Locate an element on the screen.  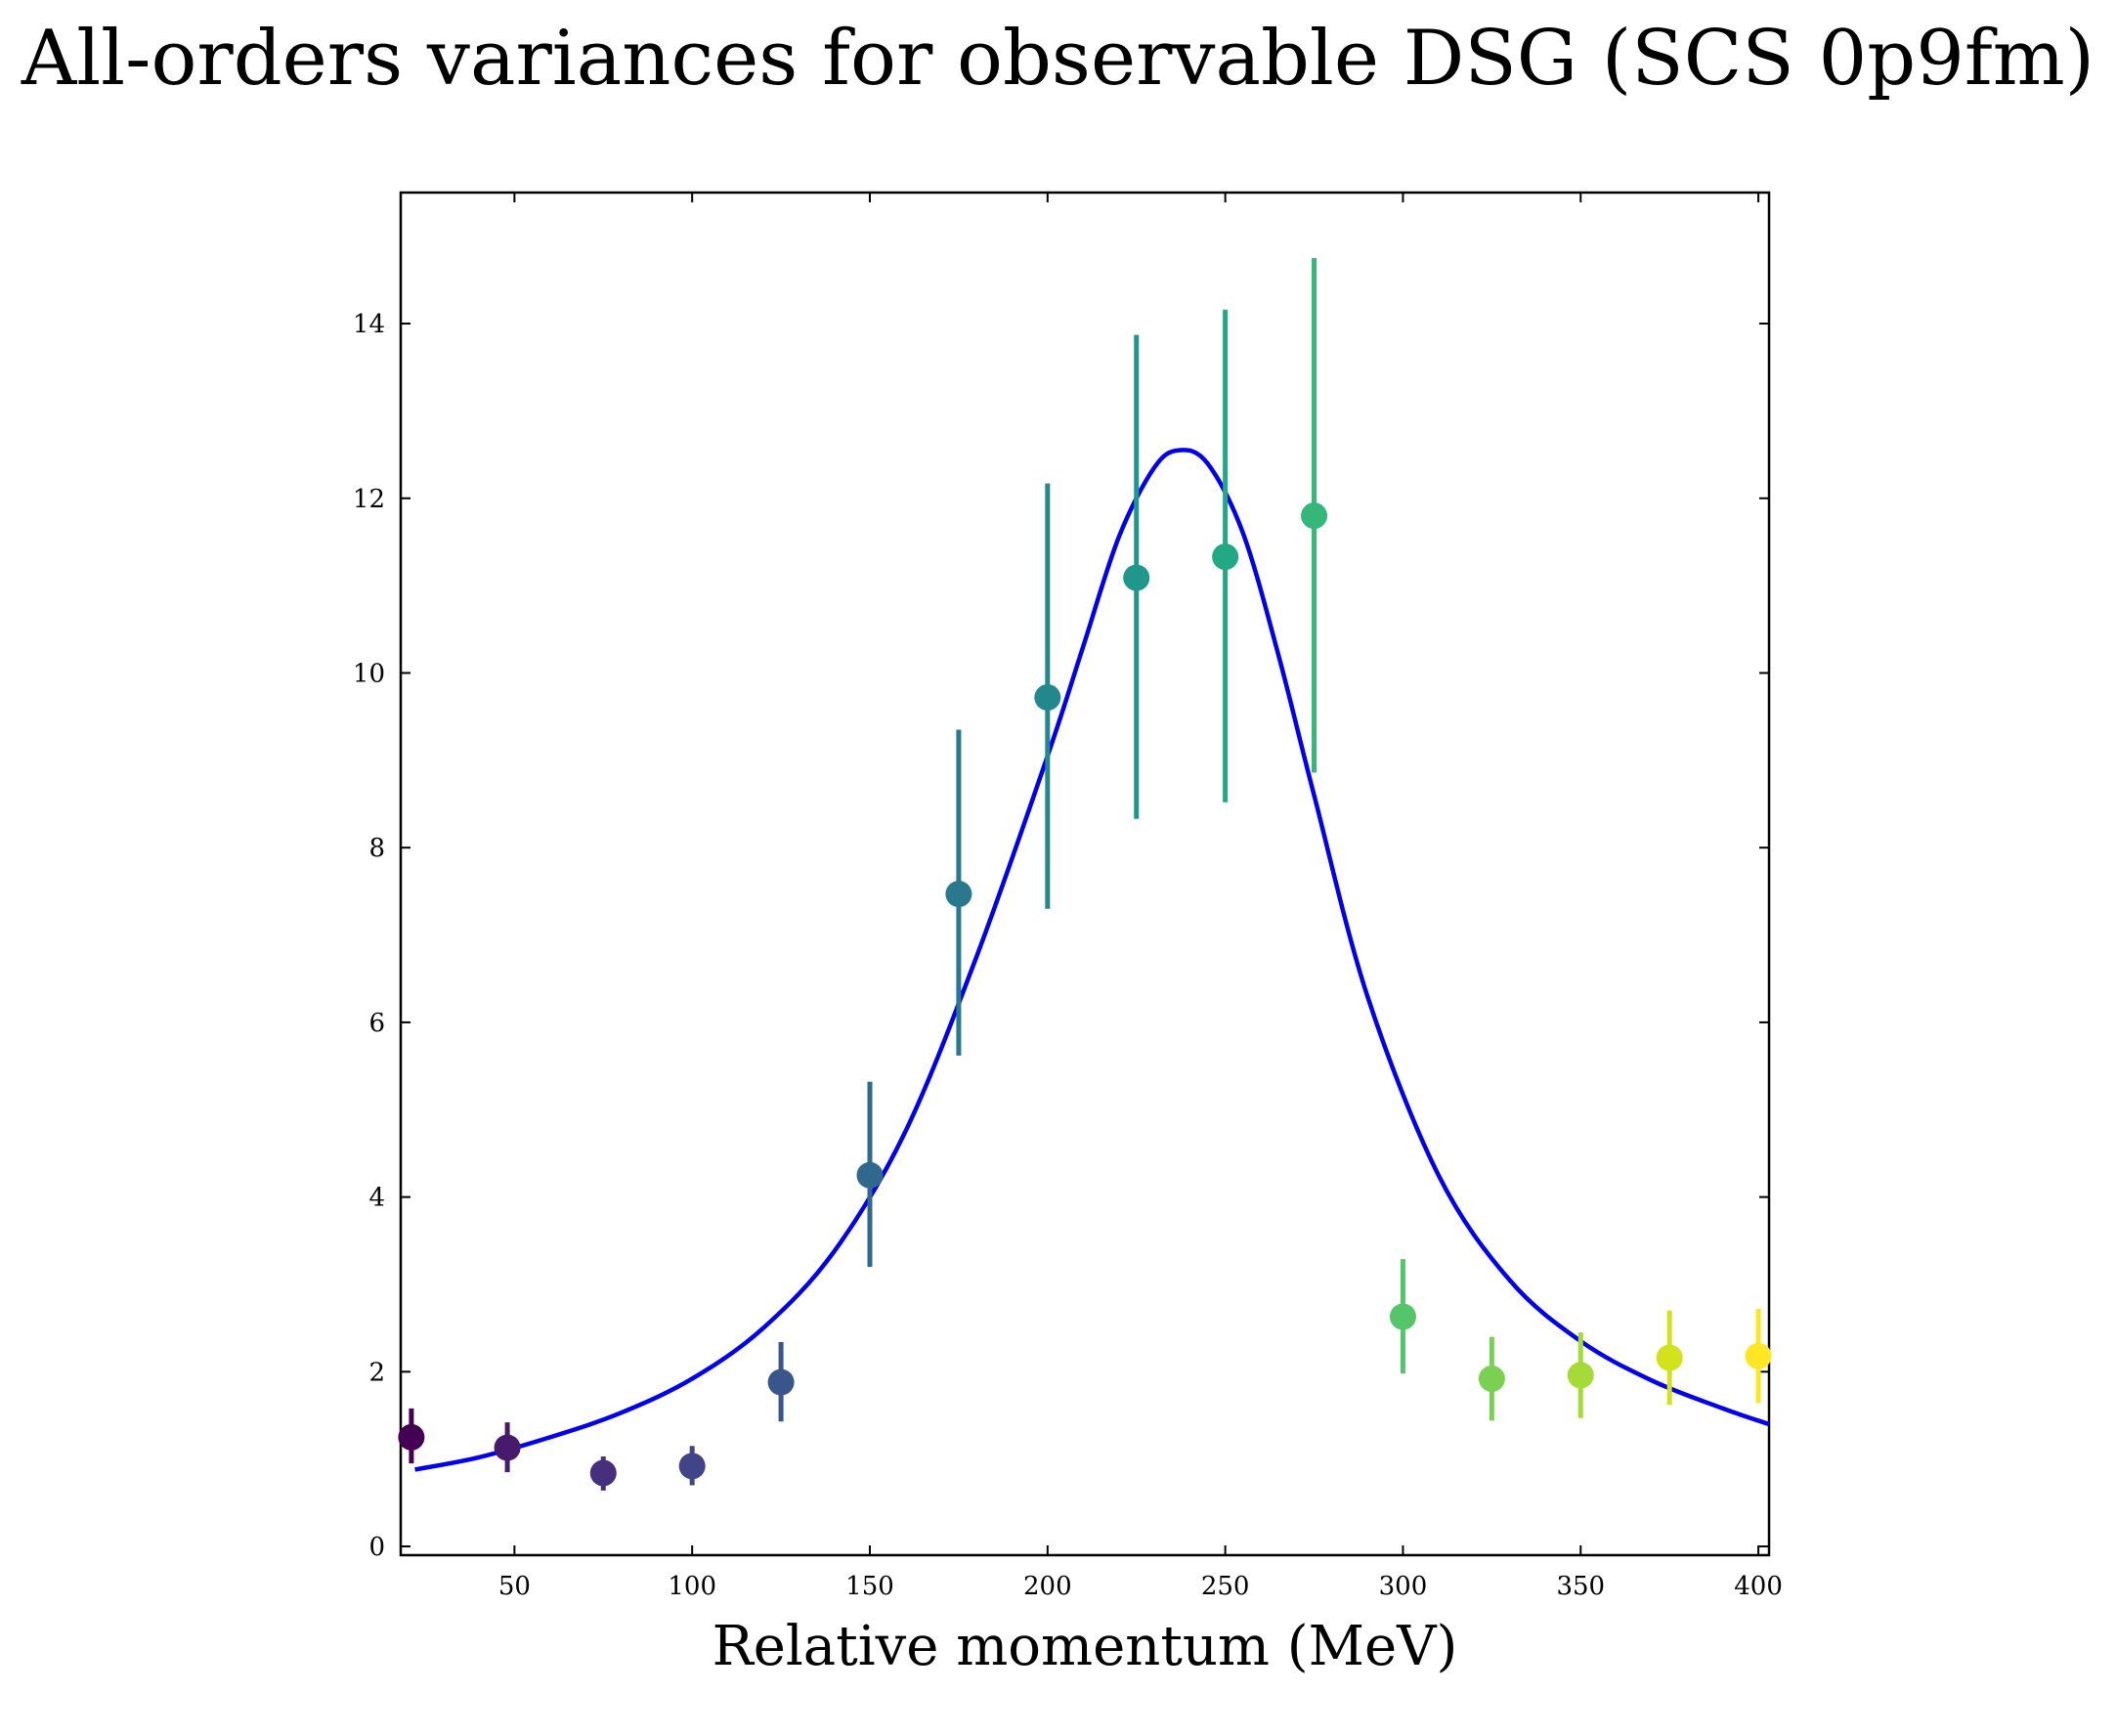
x-tick-label: 350 is located at coordinates (1580, 1587).